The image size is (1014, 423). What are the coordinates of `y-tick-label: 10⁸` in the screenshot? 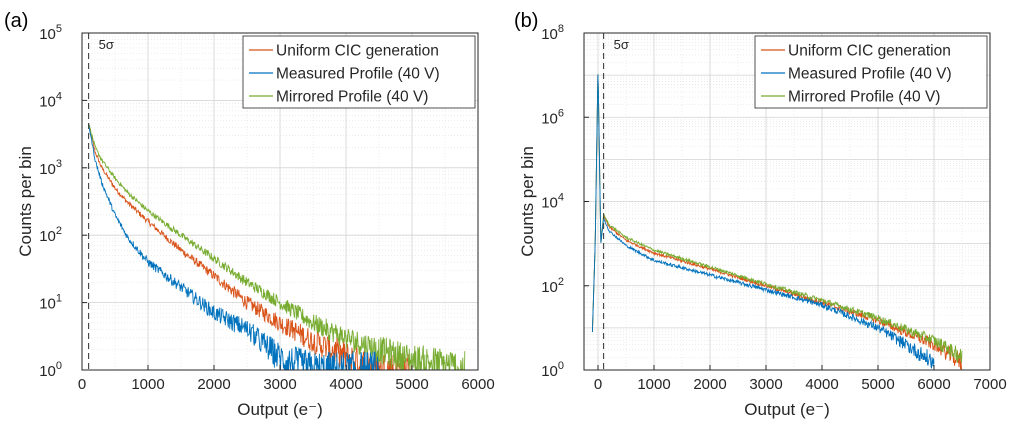 It's located at (552, 33).